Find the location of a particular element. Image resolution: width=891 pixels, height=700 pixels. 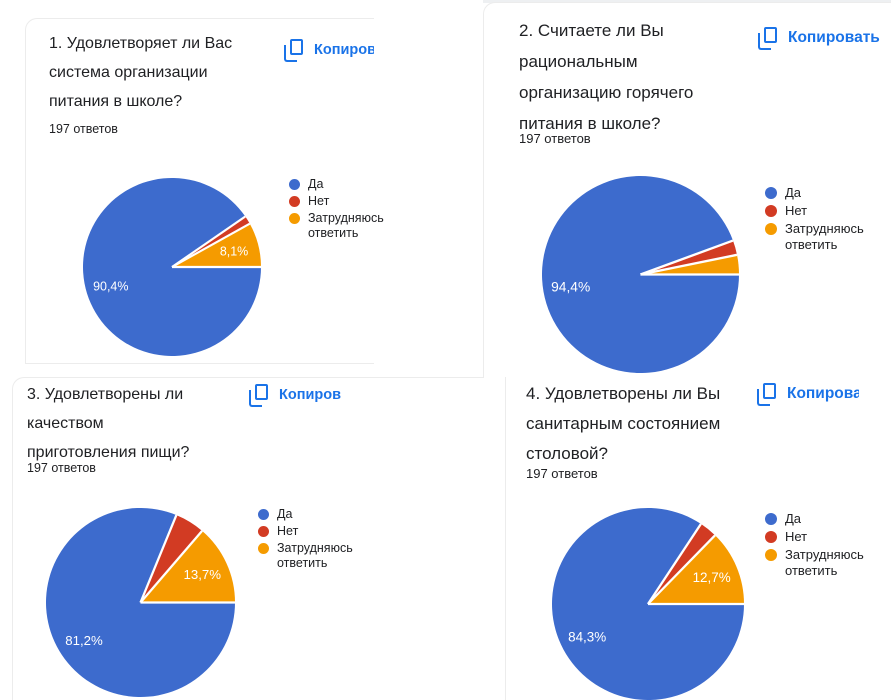

slice-percentage-label: 94,4% is located at coordinates (570, 287).